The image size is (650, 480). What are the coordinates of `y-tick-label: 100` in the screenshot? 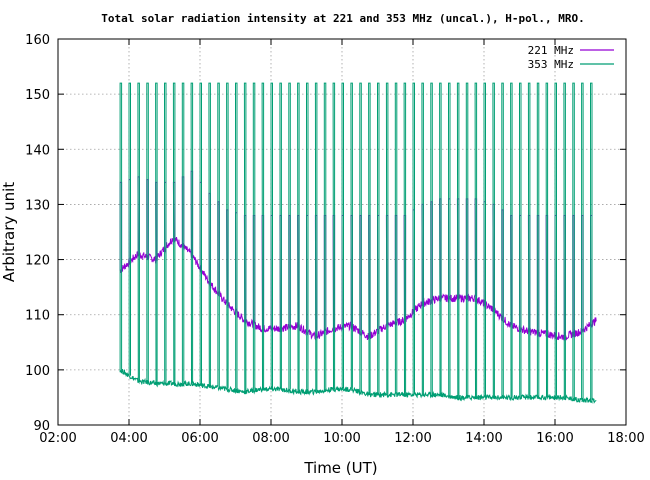 It's located at (37, 371).